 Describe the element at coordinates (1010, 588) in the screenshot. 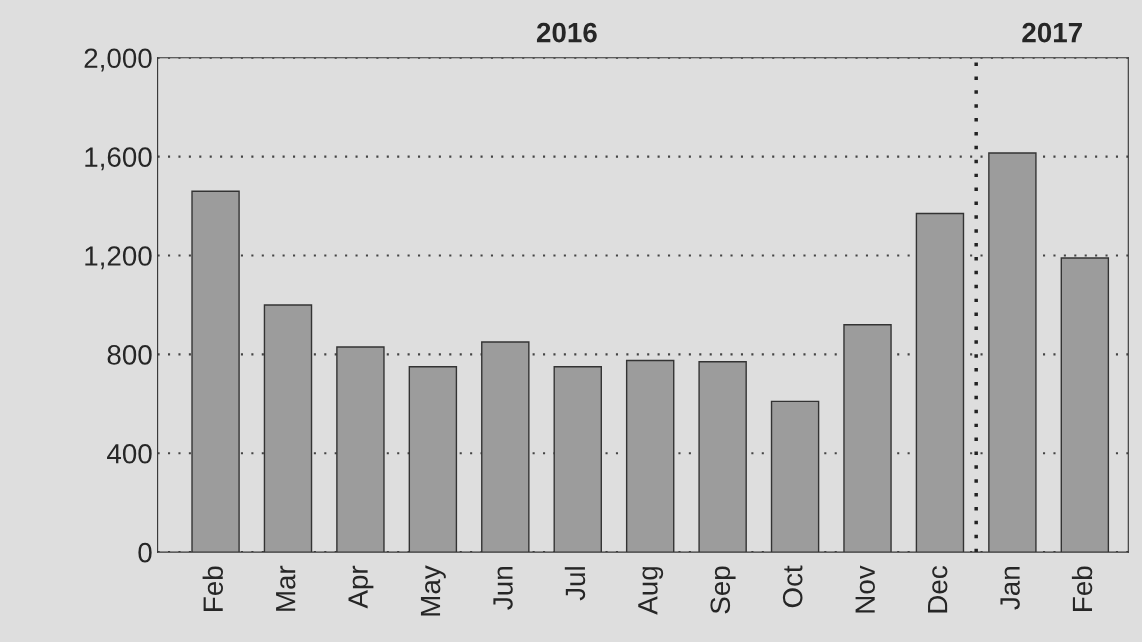

I see `x-tick-label: Jan` at that location.